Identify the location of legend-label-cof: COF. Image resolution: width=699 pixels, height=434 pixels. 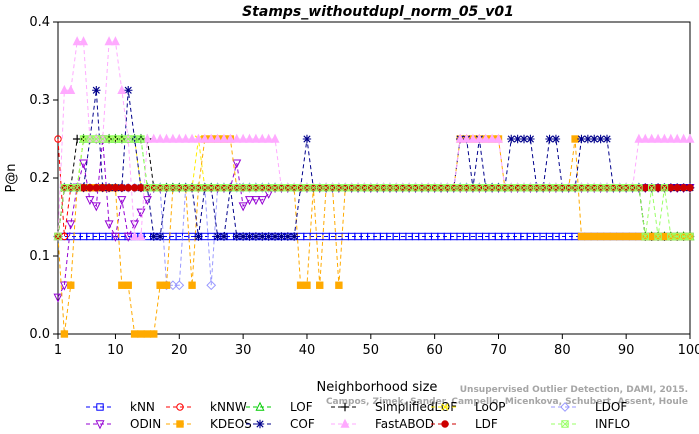
(302, 424).